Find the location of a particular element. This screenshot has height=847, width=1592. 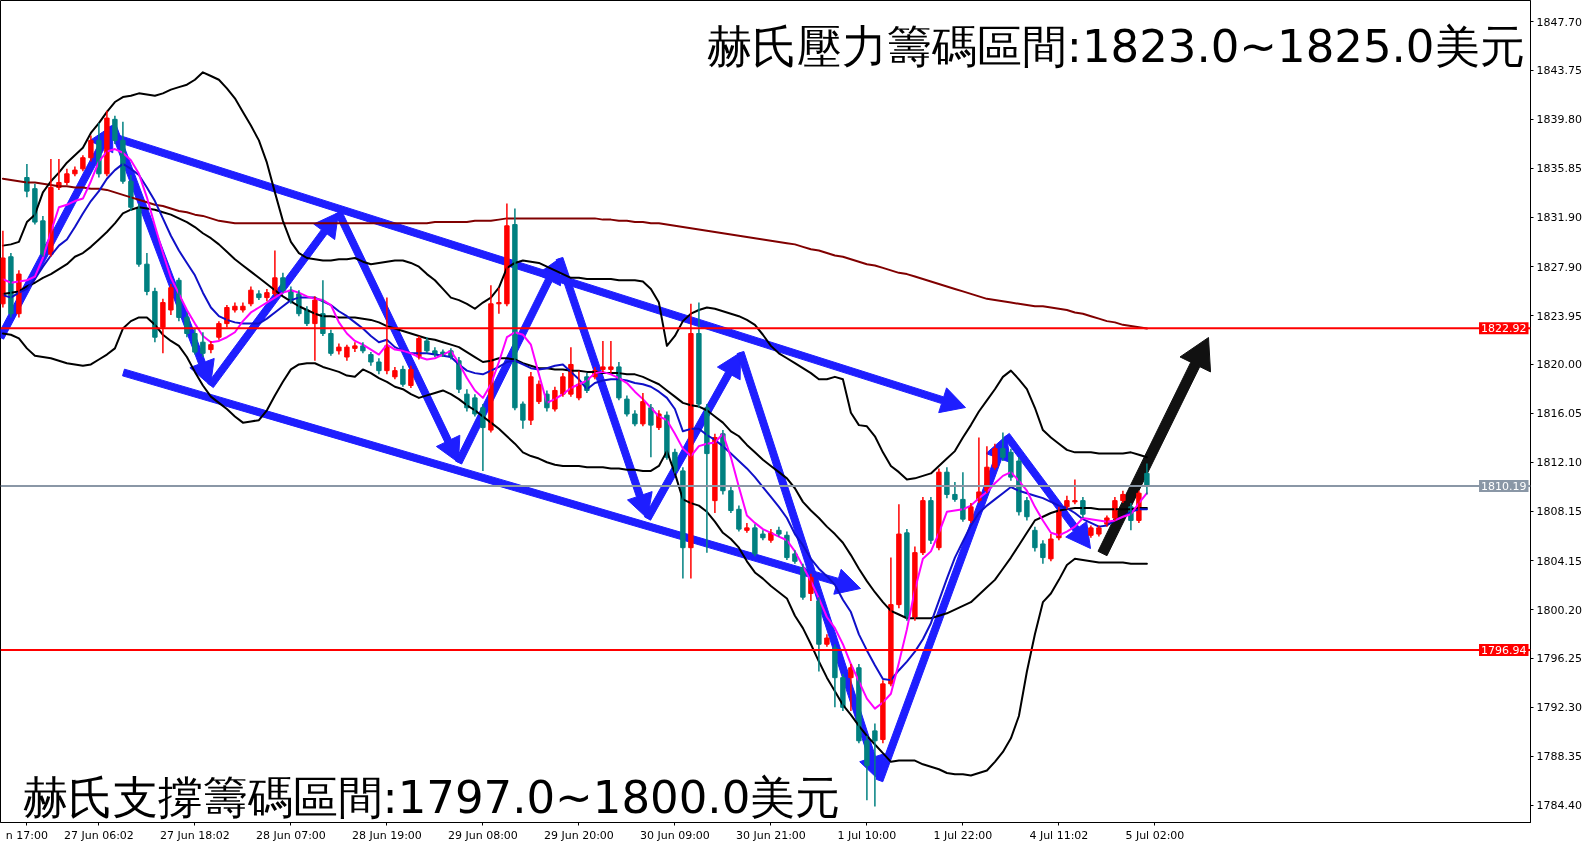

x-tick-label: 4 Jul 11:02 is located at coordinates (1059, 835).